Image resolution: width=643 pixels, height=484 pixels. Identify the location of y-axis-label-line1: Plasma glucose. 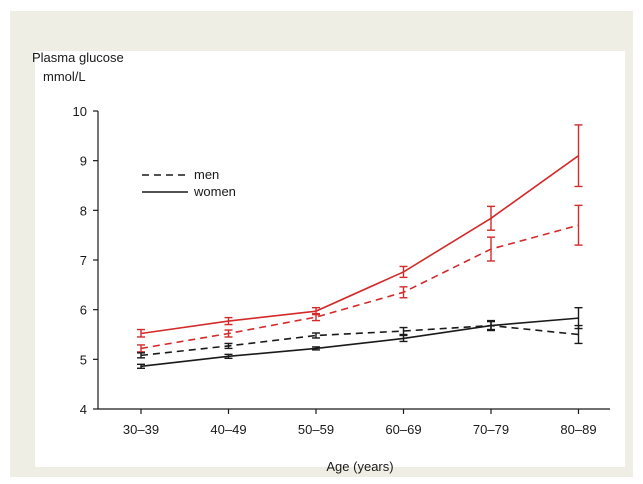
(78, 57).